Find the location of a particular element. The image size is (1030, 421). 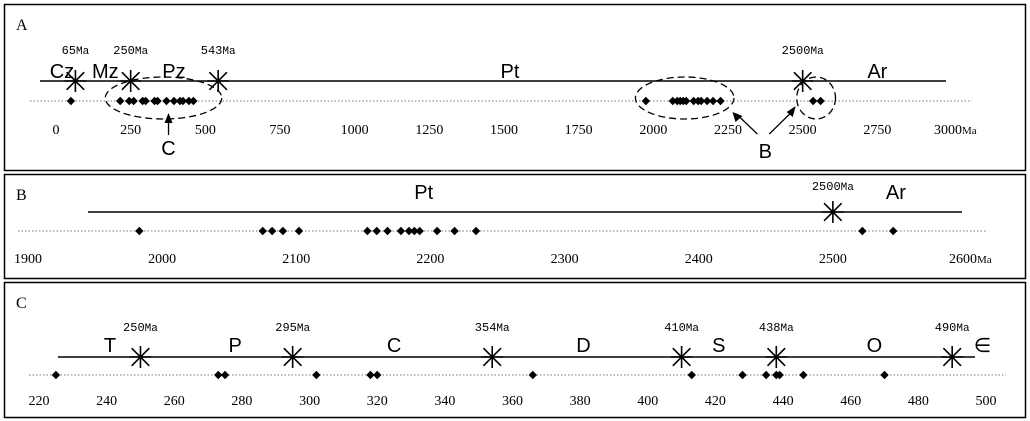

boundary-label: 438Ma is located at coordinates (776, 328).